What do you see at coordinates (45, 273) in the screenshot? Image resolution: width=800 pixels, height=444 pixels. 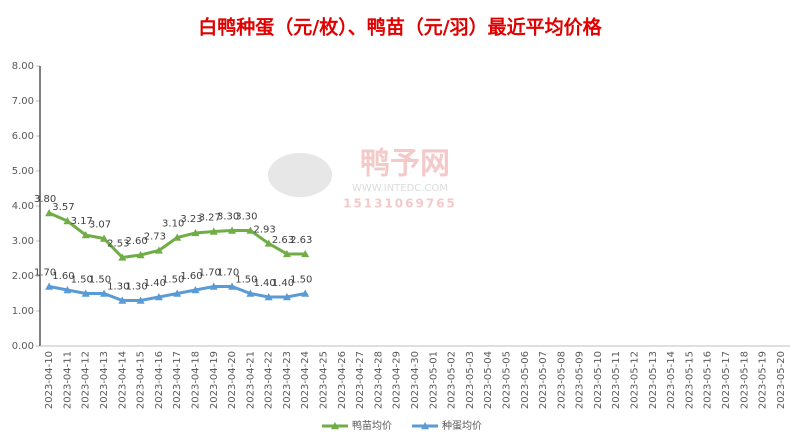 I see `data-label: 1.70` at bounding box center [45, 273].